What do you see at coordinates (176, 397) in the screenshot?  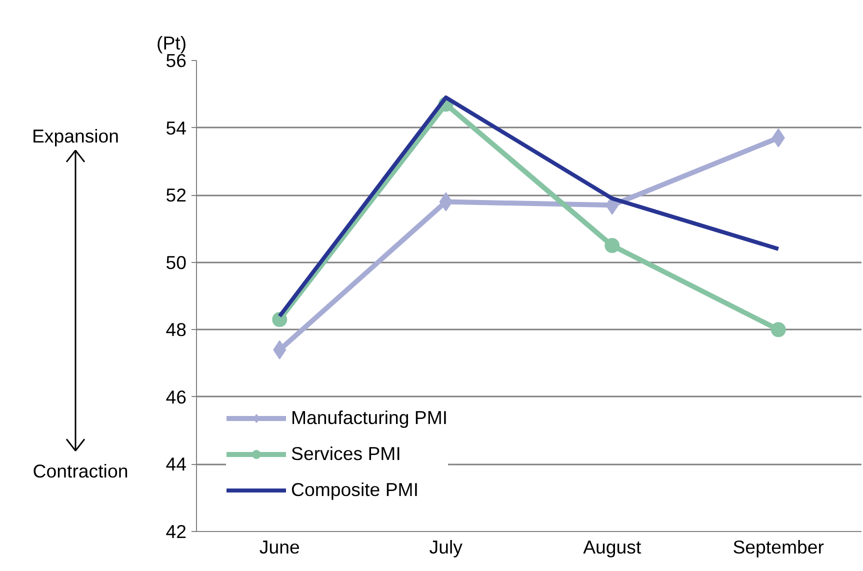 I see `y-tick-label: 46` at bounding box center [176, 397].